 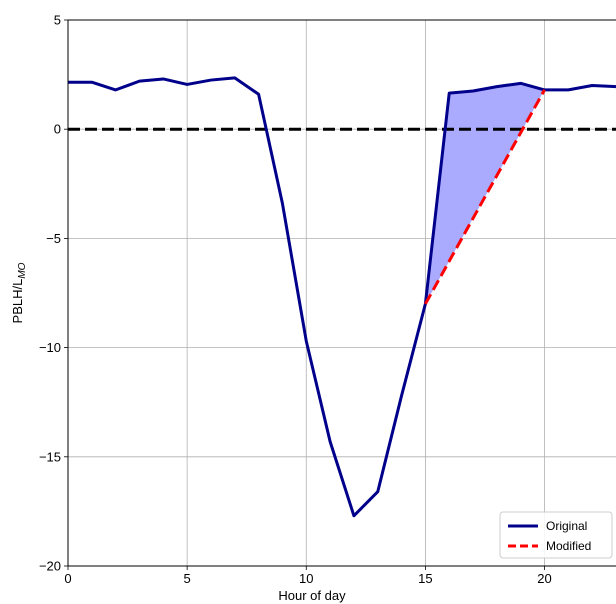 What do you see at coordinates (22, 270) in the screenshot?
I see `y-axis-label-subscript: MO` at bounding box center [22, 270].